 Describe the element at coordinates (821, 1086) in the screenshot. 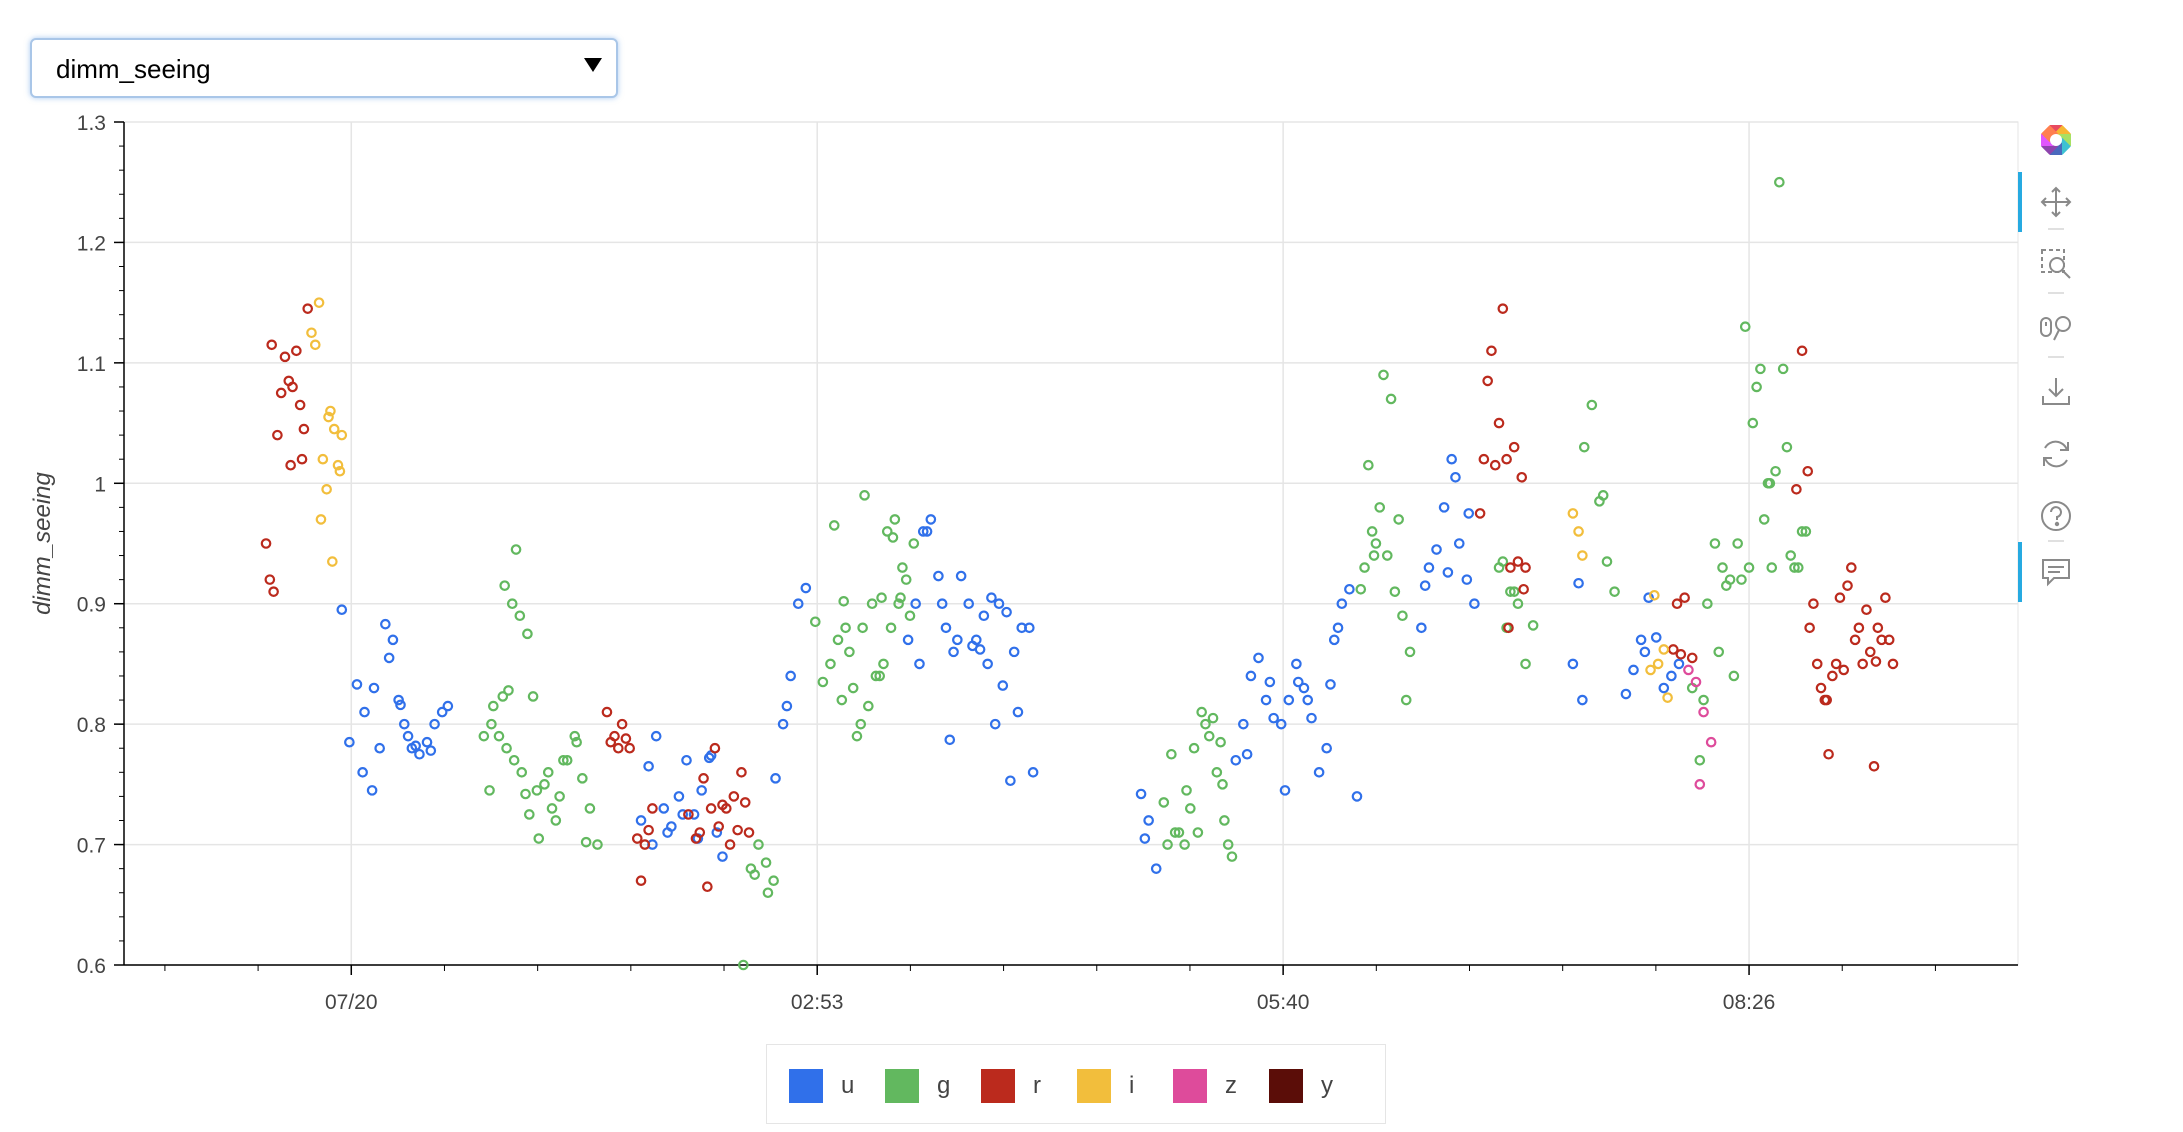

I see `legend-item-u: u` at that location.